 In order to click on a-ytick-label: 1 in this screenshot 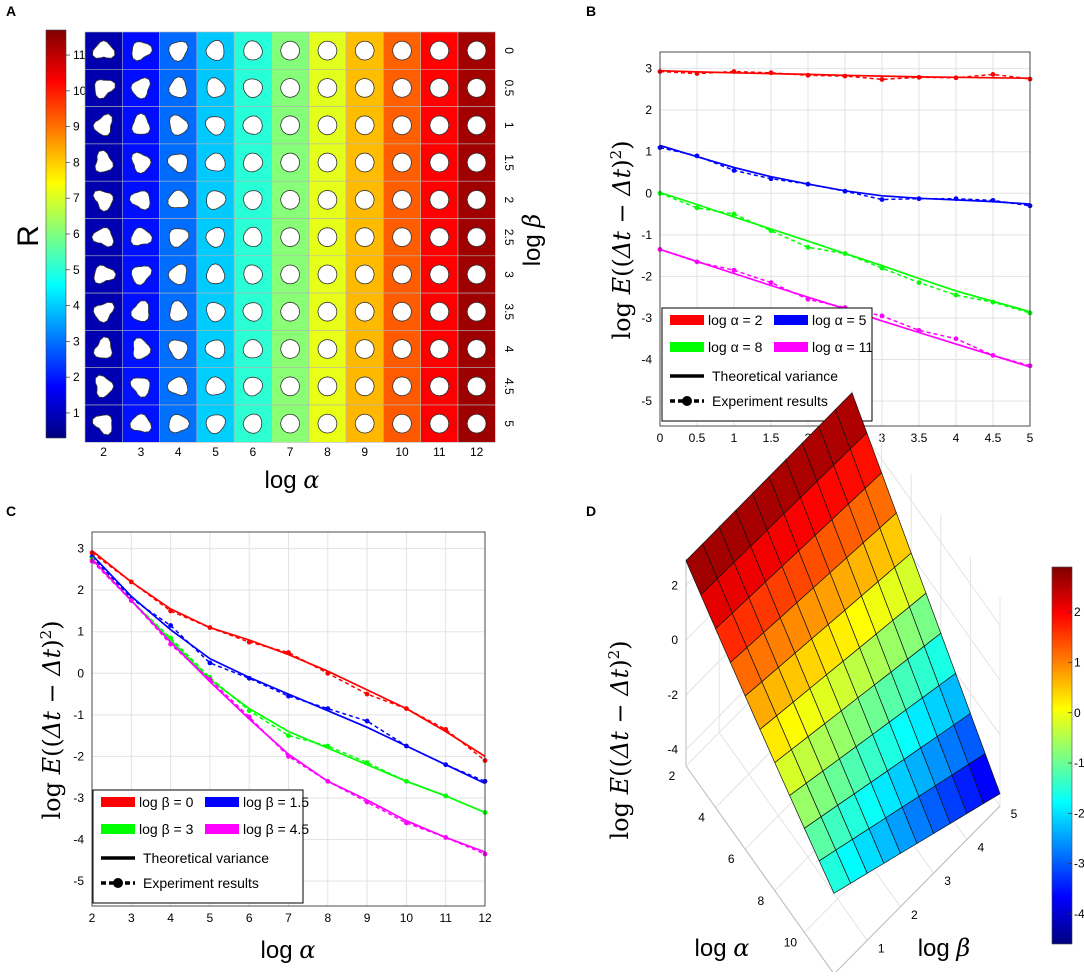, I will do `click(509, 125)`.